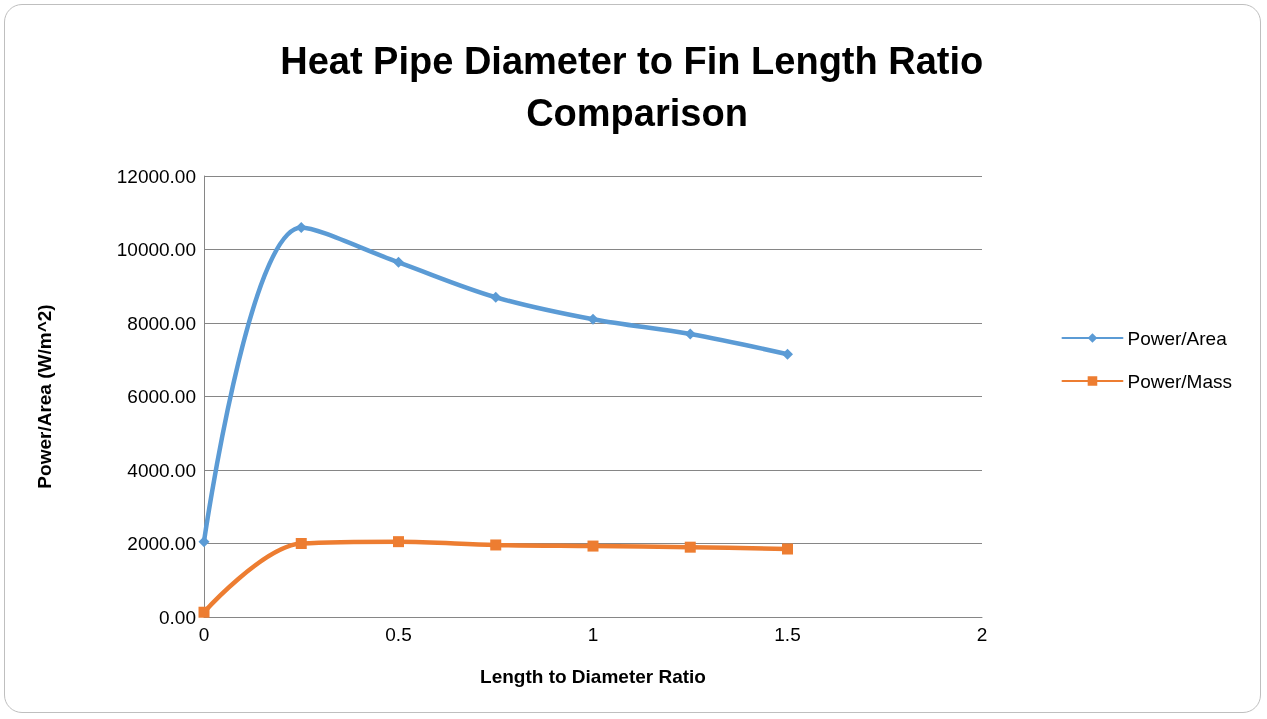 The image size is (1267, 719). What do you see at coordinates (593, 634) in the screenshot?
I see `x-tick-label: 1` at bounding box center [593, 634].